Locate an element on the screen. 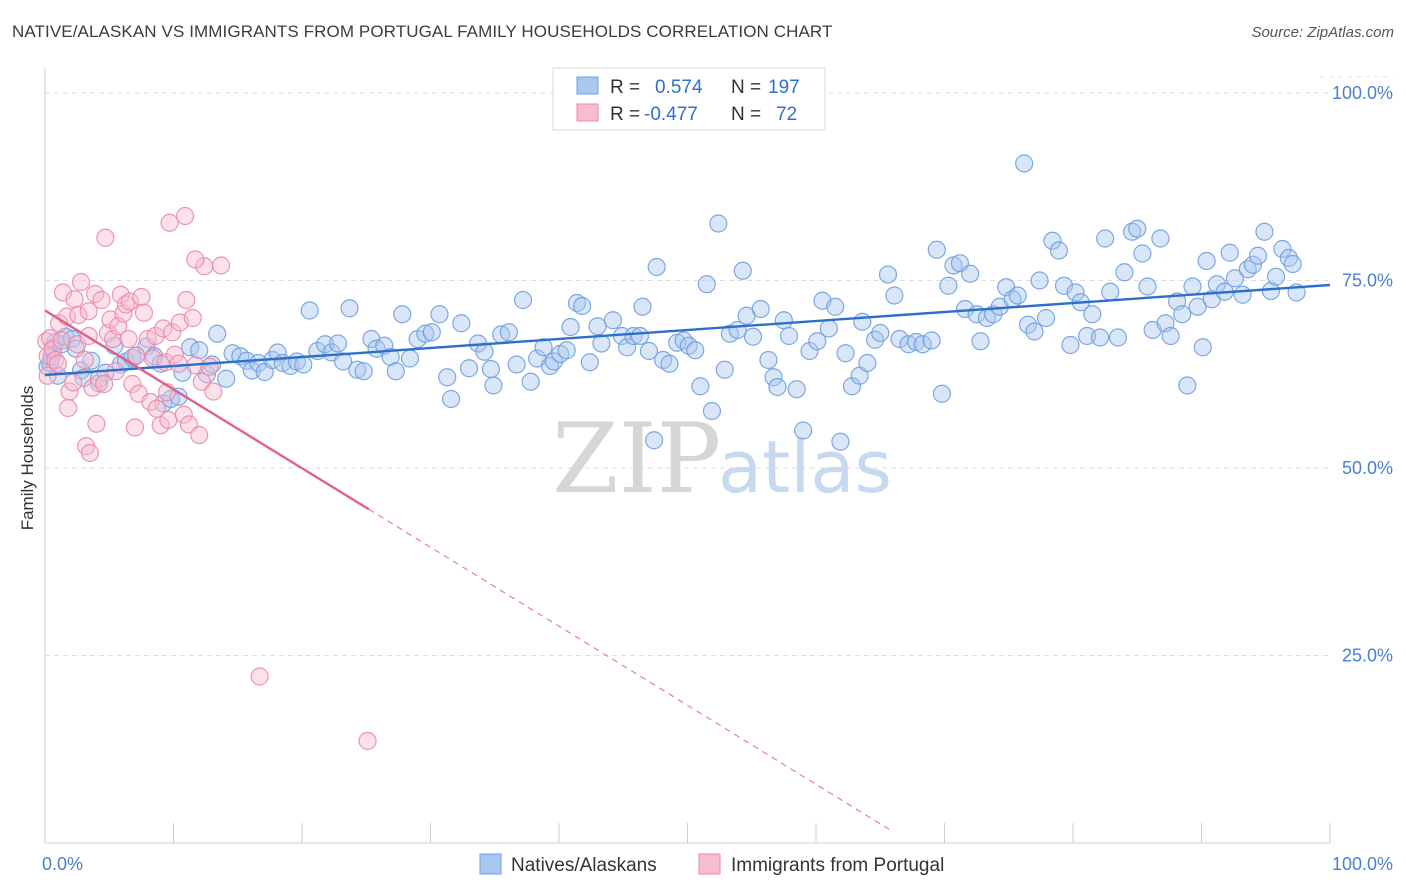 The width and height of the screenshot is (1406, 892). stats-r-value-natives: 0.574 is located at coordinates (679, 87).